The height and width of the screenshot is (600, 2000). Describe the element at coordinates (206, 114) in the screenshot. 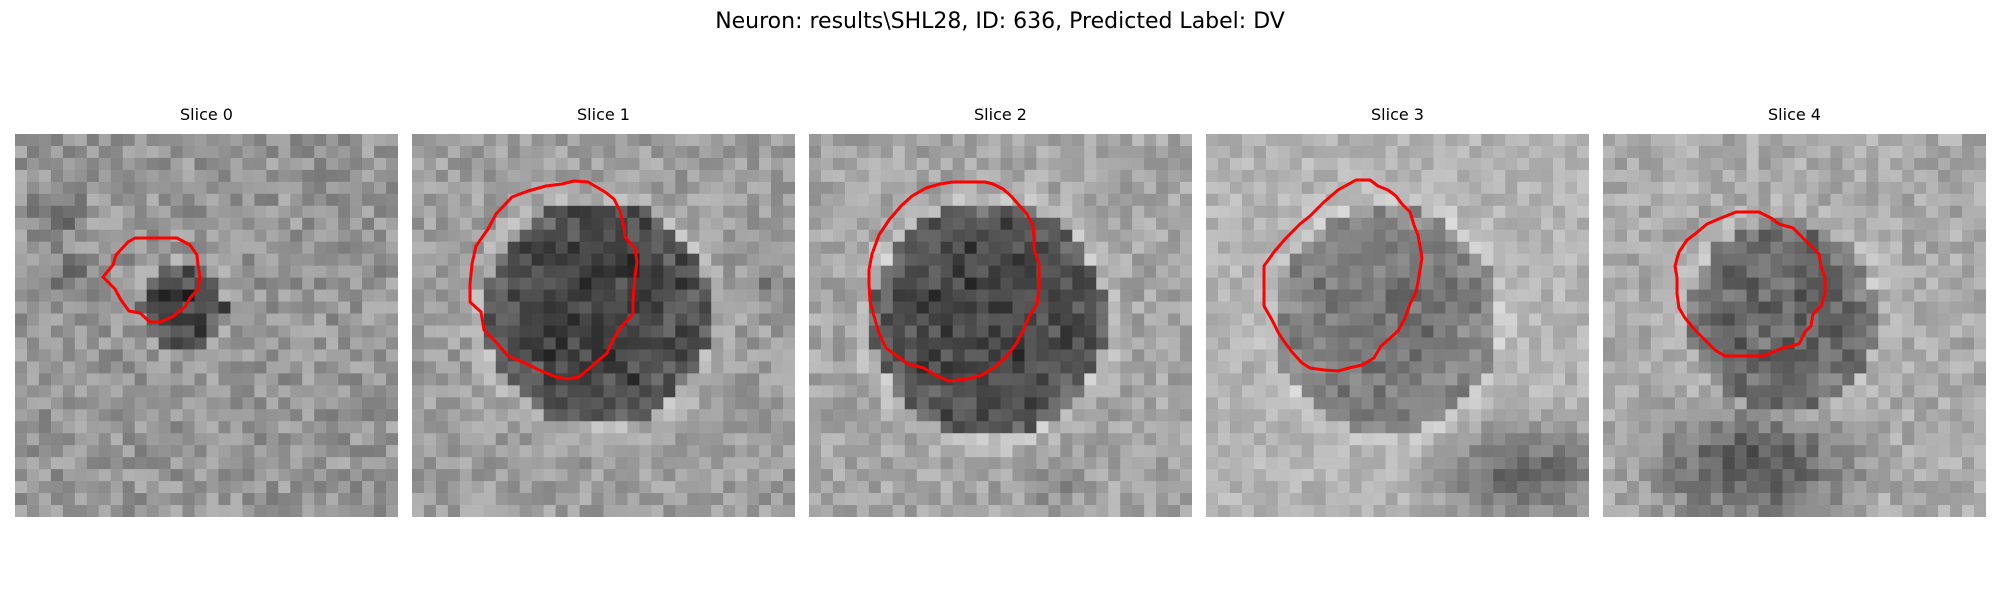

I see `slice-title-0: Slice 0` at that location.